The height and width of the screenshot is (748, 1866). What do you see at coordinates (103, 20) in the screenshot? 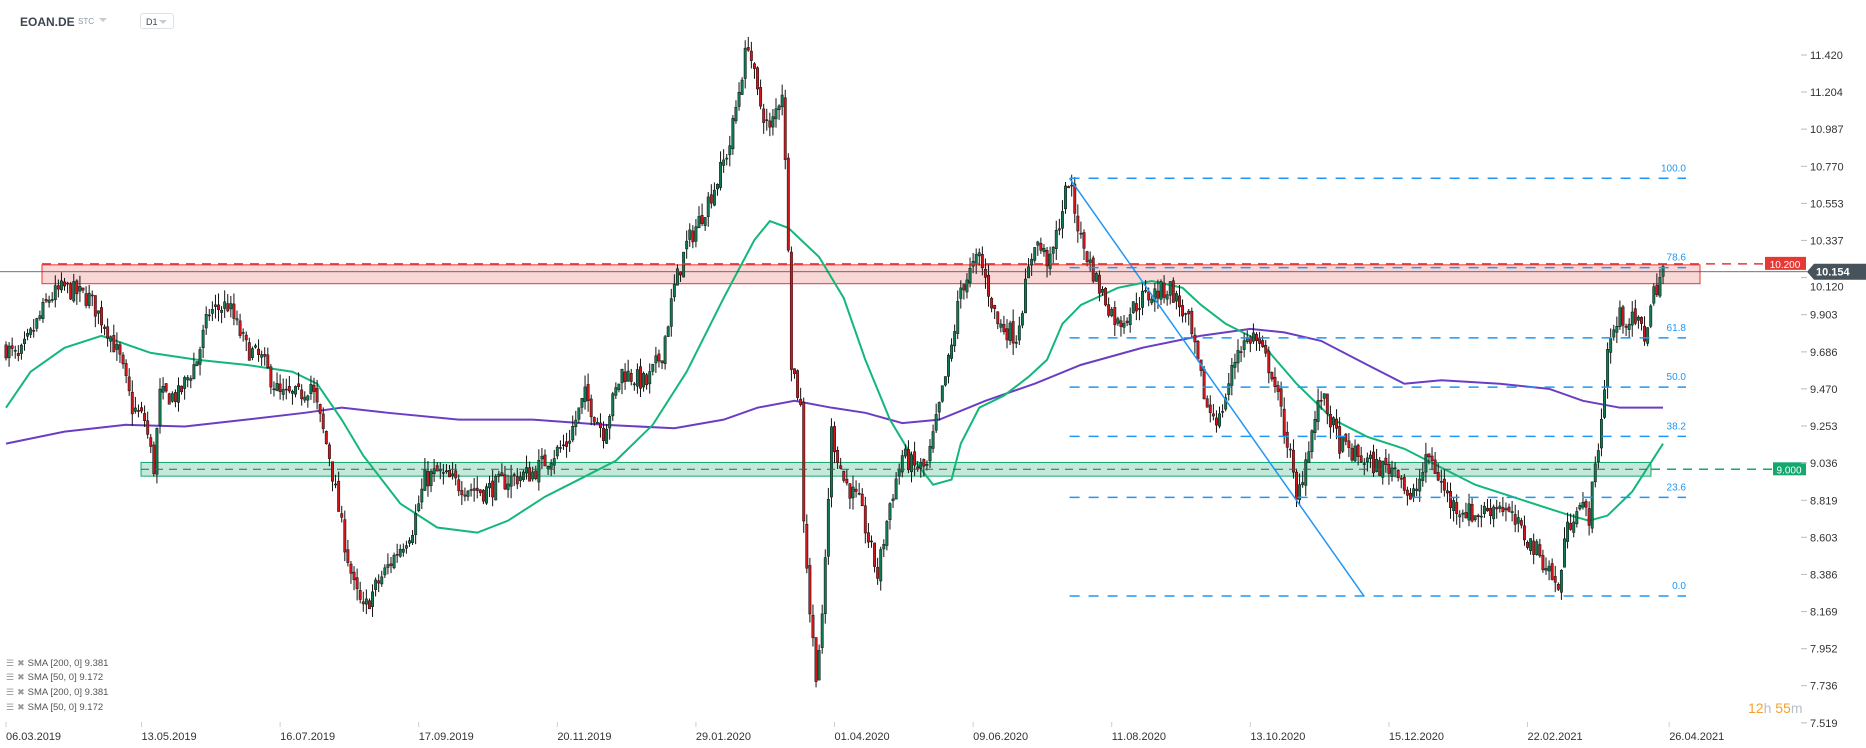
I see `chevron-down-icon` at bounding box center [103, 20].